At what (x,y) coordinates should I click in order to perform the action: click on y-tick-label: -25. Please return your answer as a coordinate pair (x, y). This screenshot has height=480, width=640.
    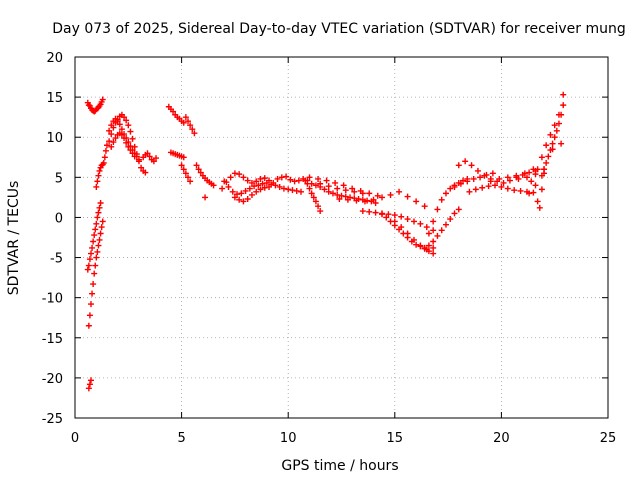
    Looking at the image, I should click on (52, 419).